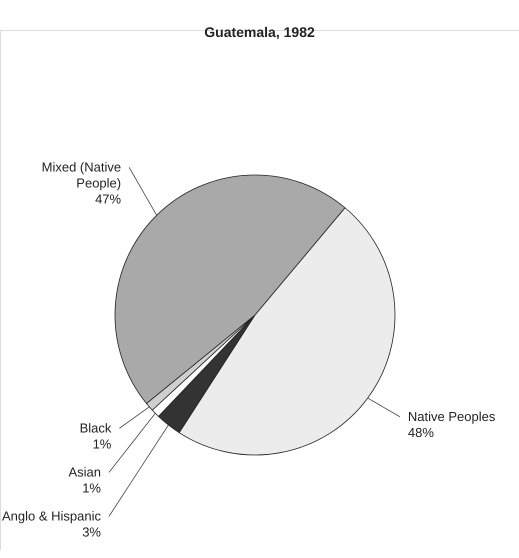 The height and width of the screenshot is (558, 519). What do you see at coordinates (52, 516) in the screenshot?
I see `slice-label: Anglo & Hispanic` at bounding box center [52, 516].